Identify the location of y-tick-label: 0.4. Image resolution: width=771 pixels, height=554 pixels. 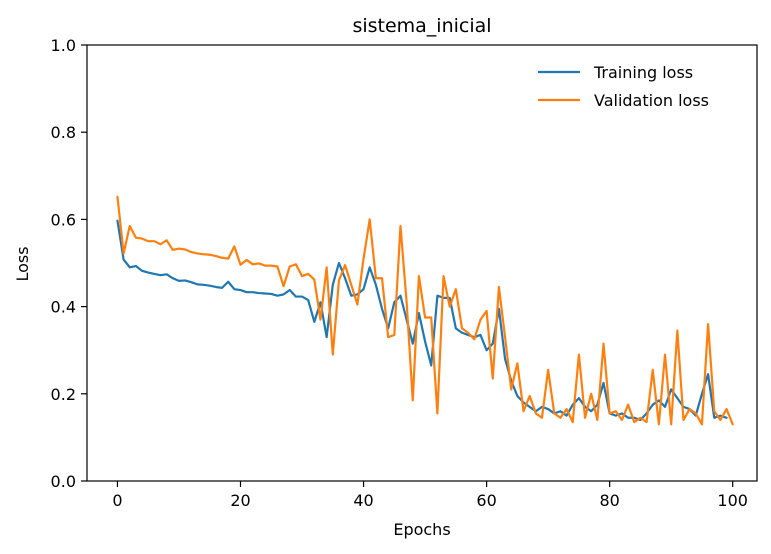
(63, 307).